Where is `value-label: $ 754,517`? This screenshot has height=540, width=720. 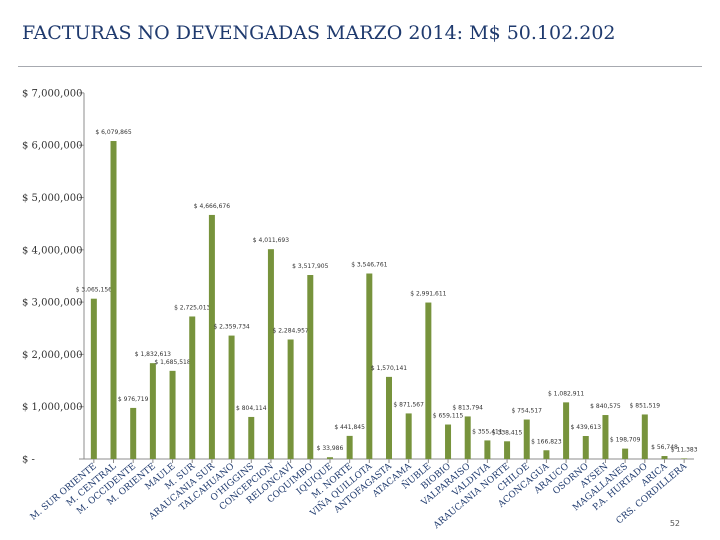 value-label: $ 754,517 is located at coordinates (526, 411).